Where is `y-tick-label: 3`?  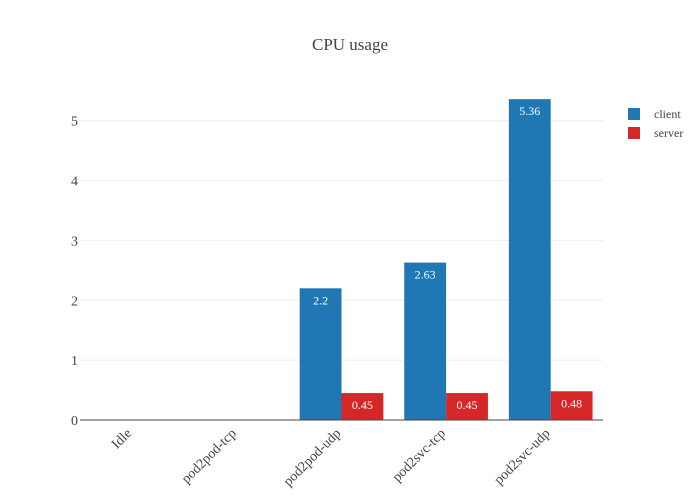
y-tick-label: 3 is located at coordinates (74, 241).